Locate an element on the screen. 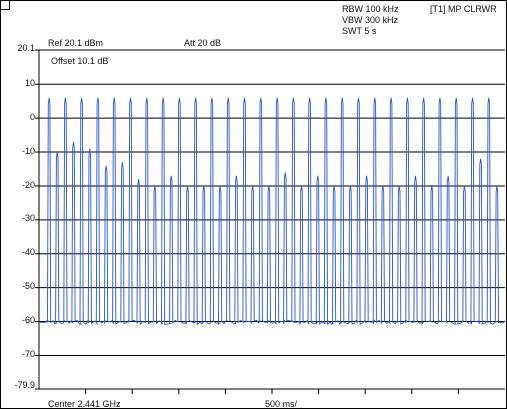 This screenshot has width=507, height=409. swt-label: SWT 5 s is located at coordinates (359, 31).